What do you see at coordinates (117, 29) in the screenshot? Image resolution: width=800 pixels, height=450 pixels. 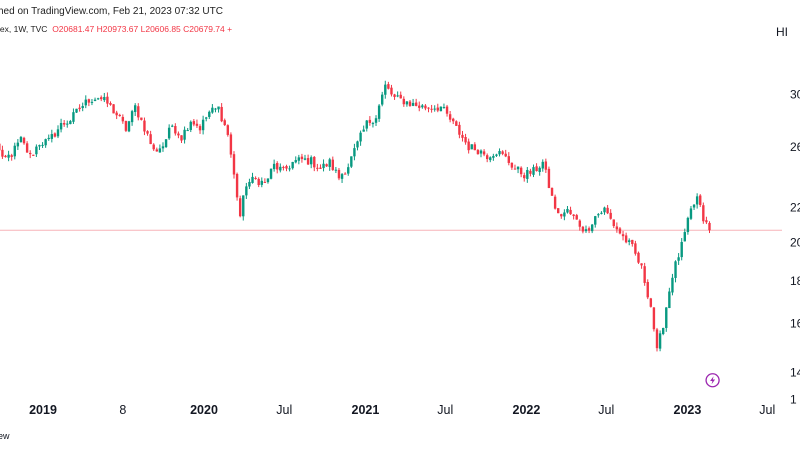 I see `high-value: H20973.67` at bounding box center [117, 29].